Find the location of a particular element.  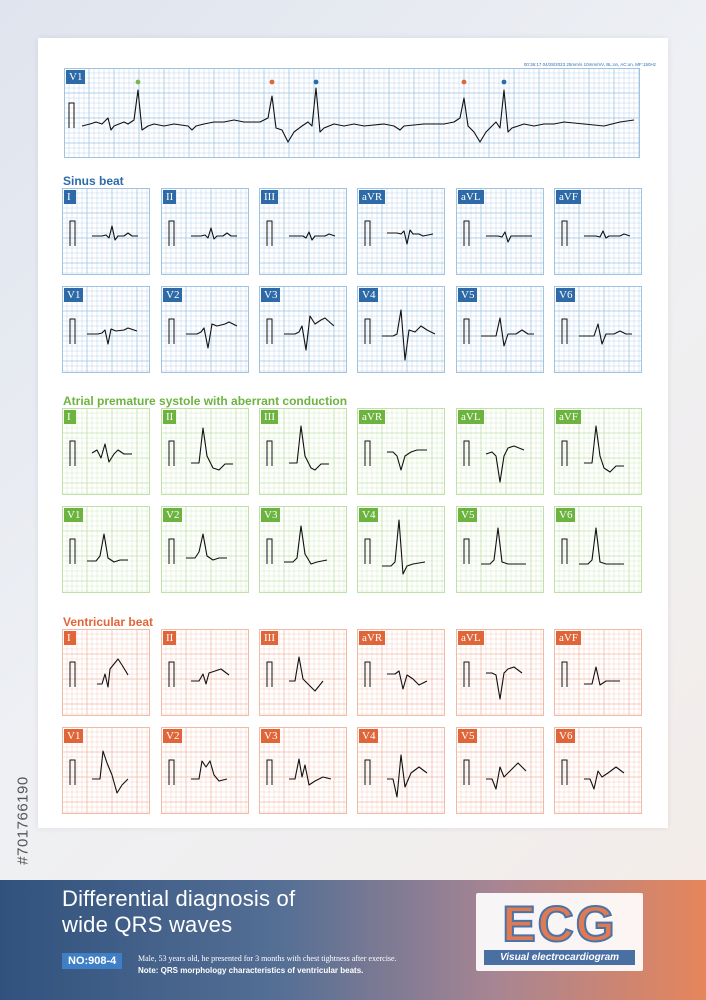

lead-panel-sinus-avl: aVL is located at coordinates (500, 231).